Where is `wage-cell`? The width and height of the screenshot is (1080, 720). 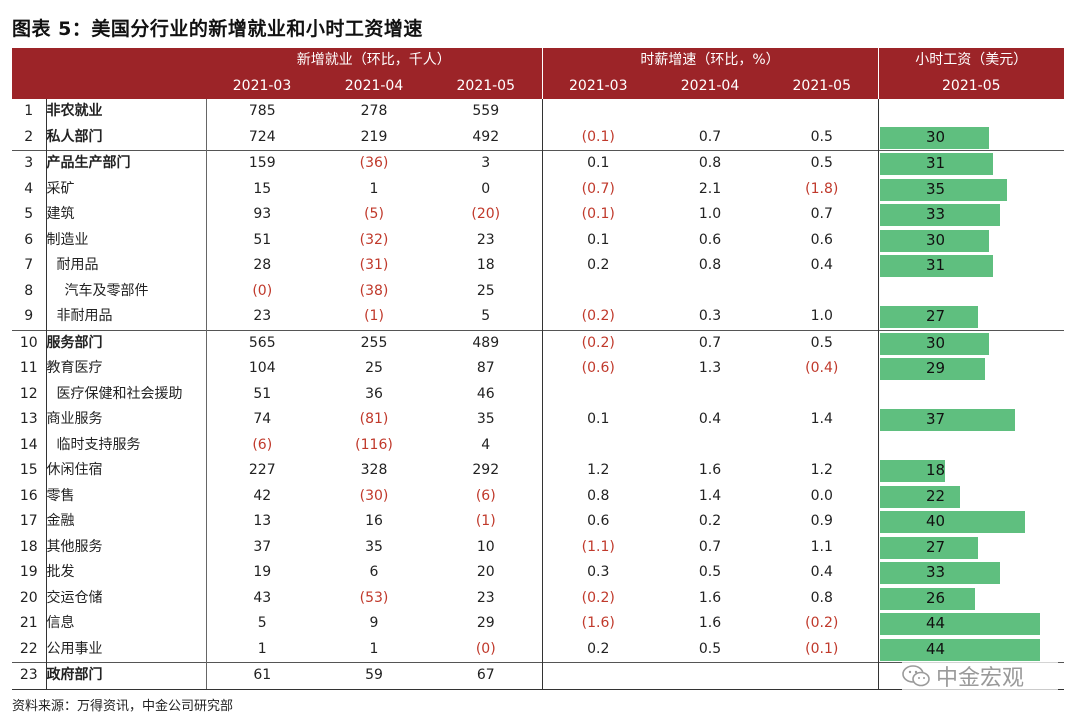 wage-cell is located at coordinates (971, 112).